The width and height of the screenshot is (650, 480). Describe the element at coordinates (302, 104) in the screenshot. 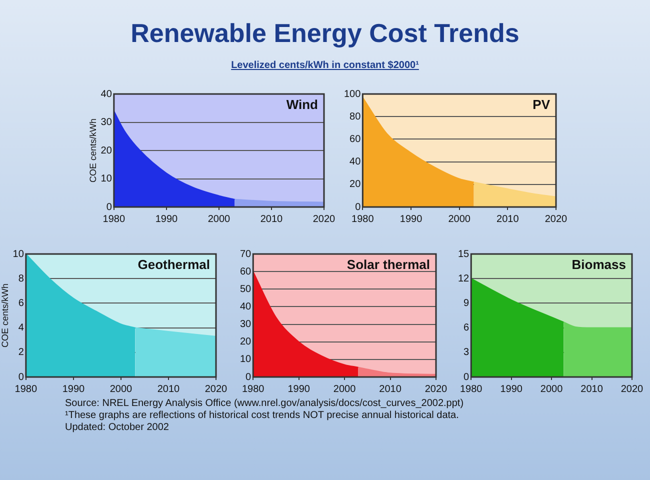

I see `chart-title: Wind` at that location.